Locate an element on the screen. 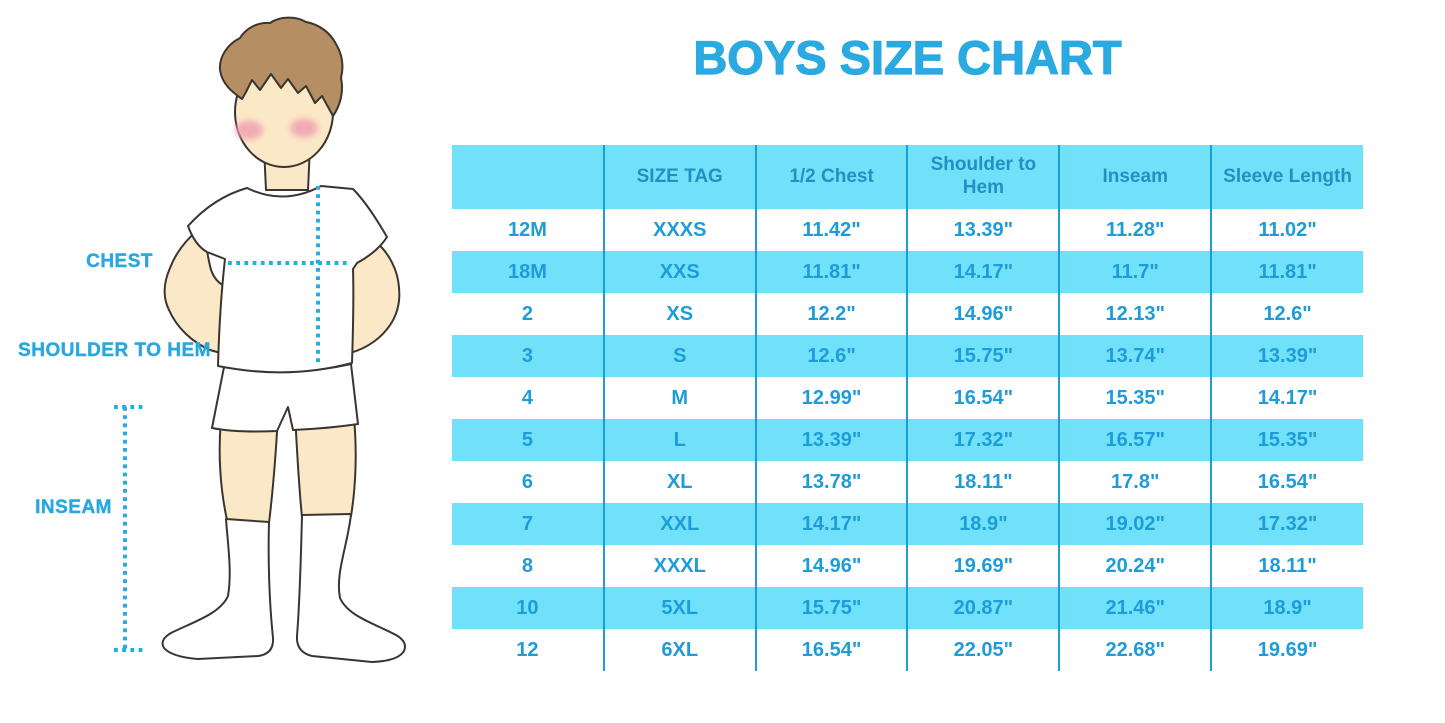 The height and width of the screenshot is (723, 1445). table-cell: 11.7" is located at coordinates (1135, 272).